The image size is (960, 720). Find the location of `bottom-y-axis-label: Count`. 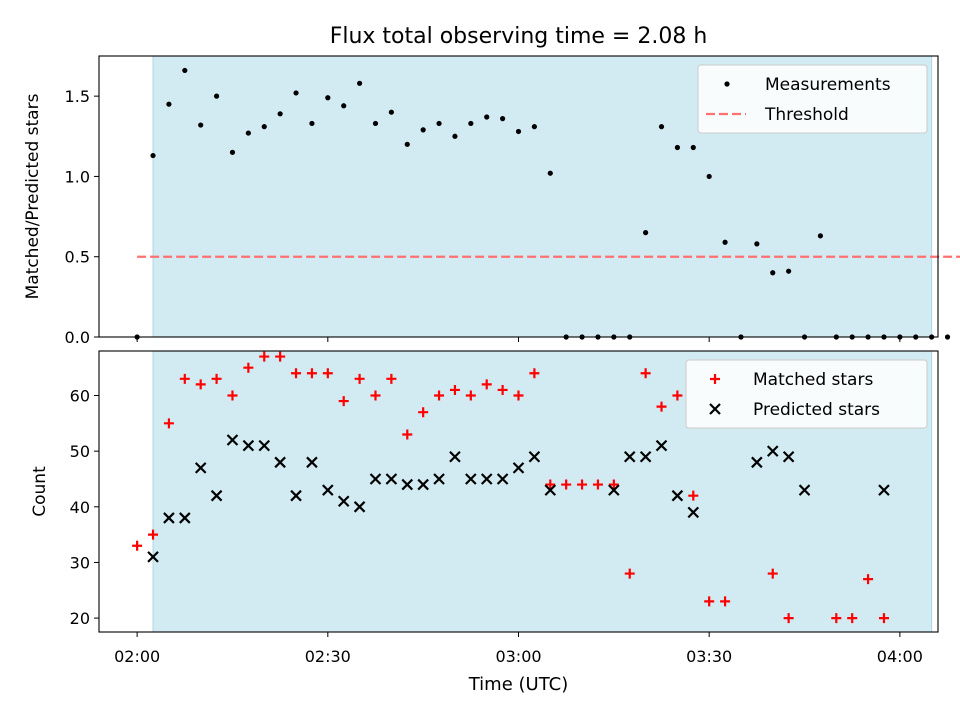

bottom-y-axis-label: Count is located at coordinates (40, 491).